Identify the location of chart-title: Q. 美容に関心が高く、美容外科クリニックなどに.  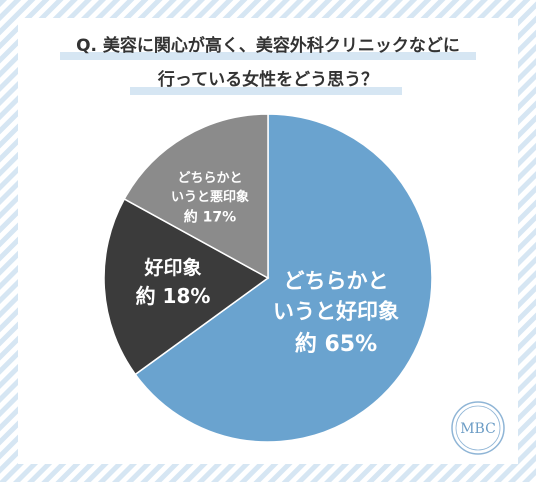
(268, 45).